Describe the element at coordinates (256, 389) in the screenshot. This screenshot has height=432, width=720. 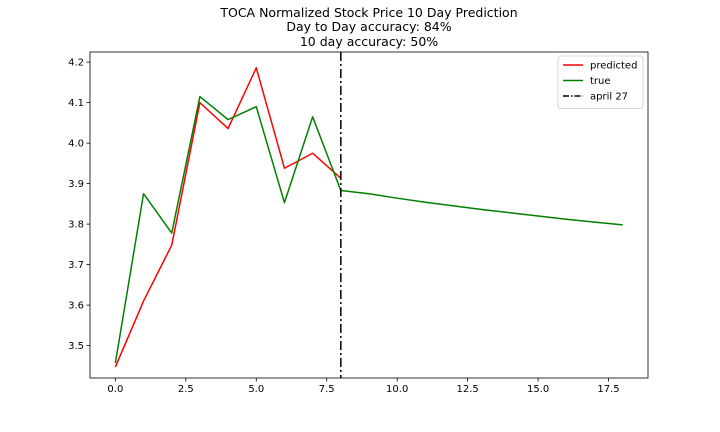
I see `x-tick-label: 5.0` at that location.